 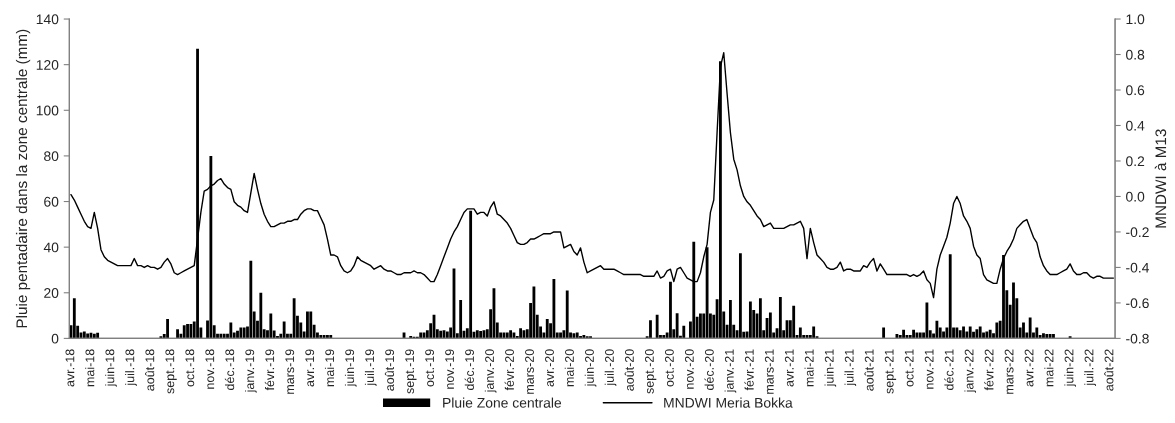 I want to click on y2-tick-label: 0.6, so click(x=1135, y=90).